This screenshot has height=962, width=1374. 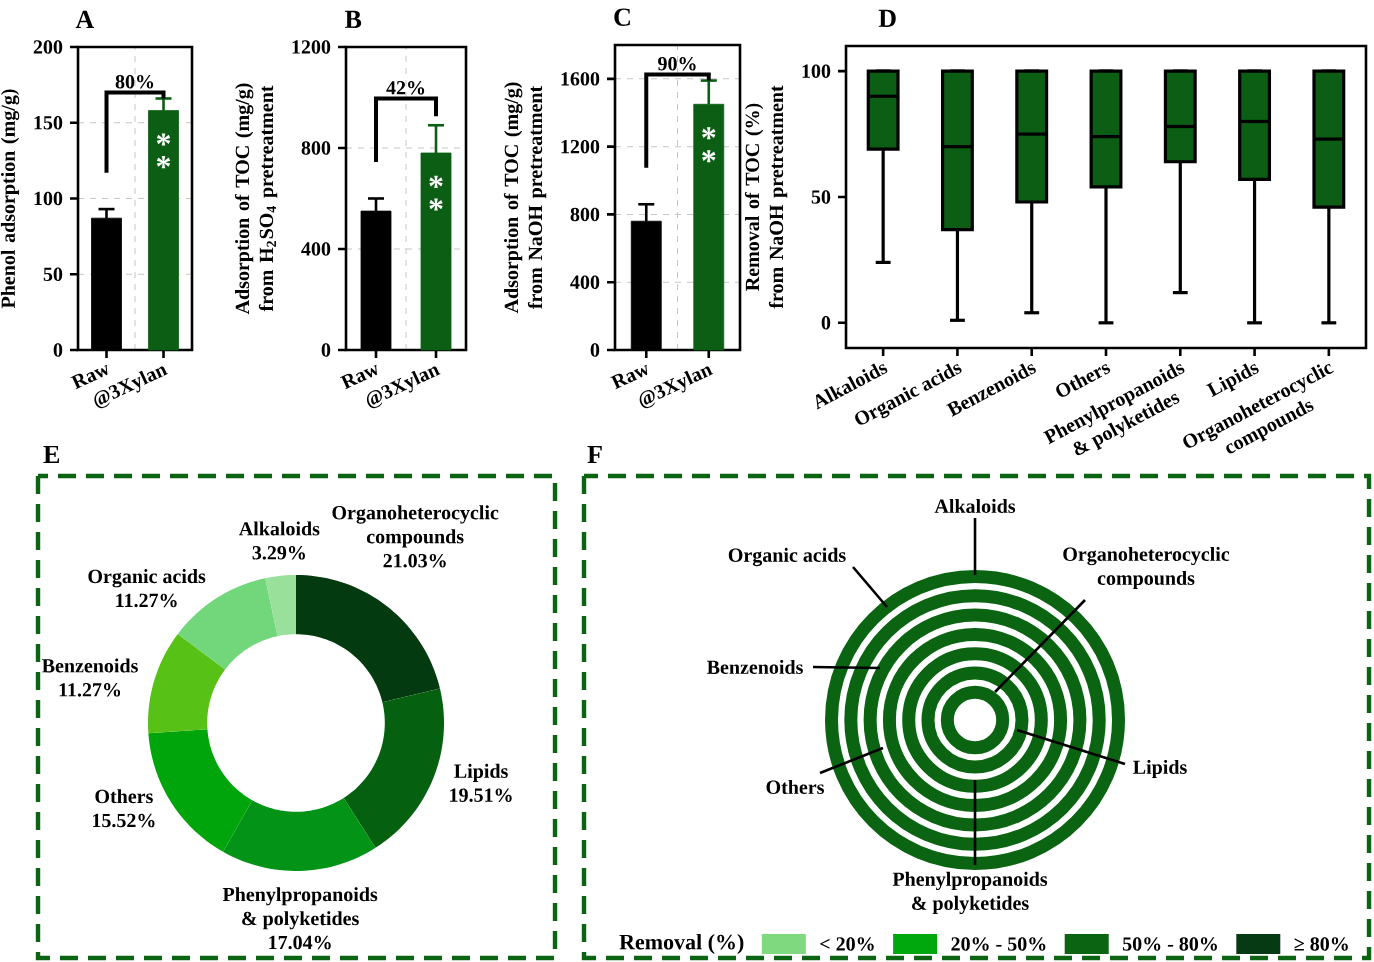 What do you see at coordinates (124, 820) in the screenshot?
I see `data-label: 15.52%` at bounding box center [124, 820].